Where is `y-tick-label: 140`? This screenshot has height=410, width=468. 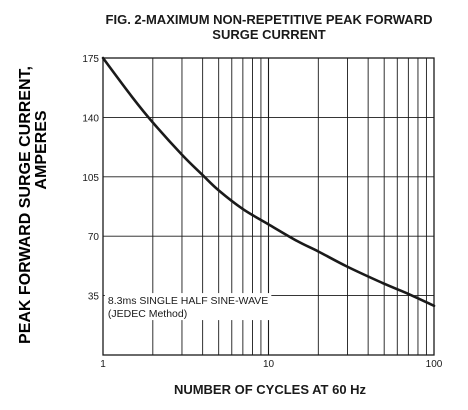
y-tick-label: 140 is located at coordinates (90, 118).